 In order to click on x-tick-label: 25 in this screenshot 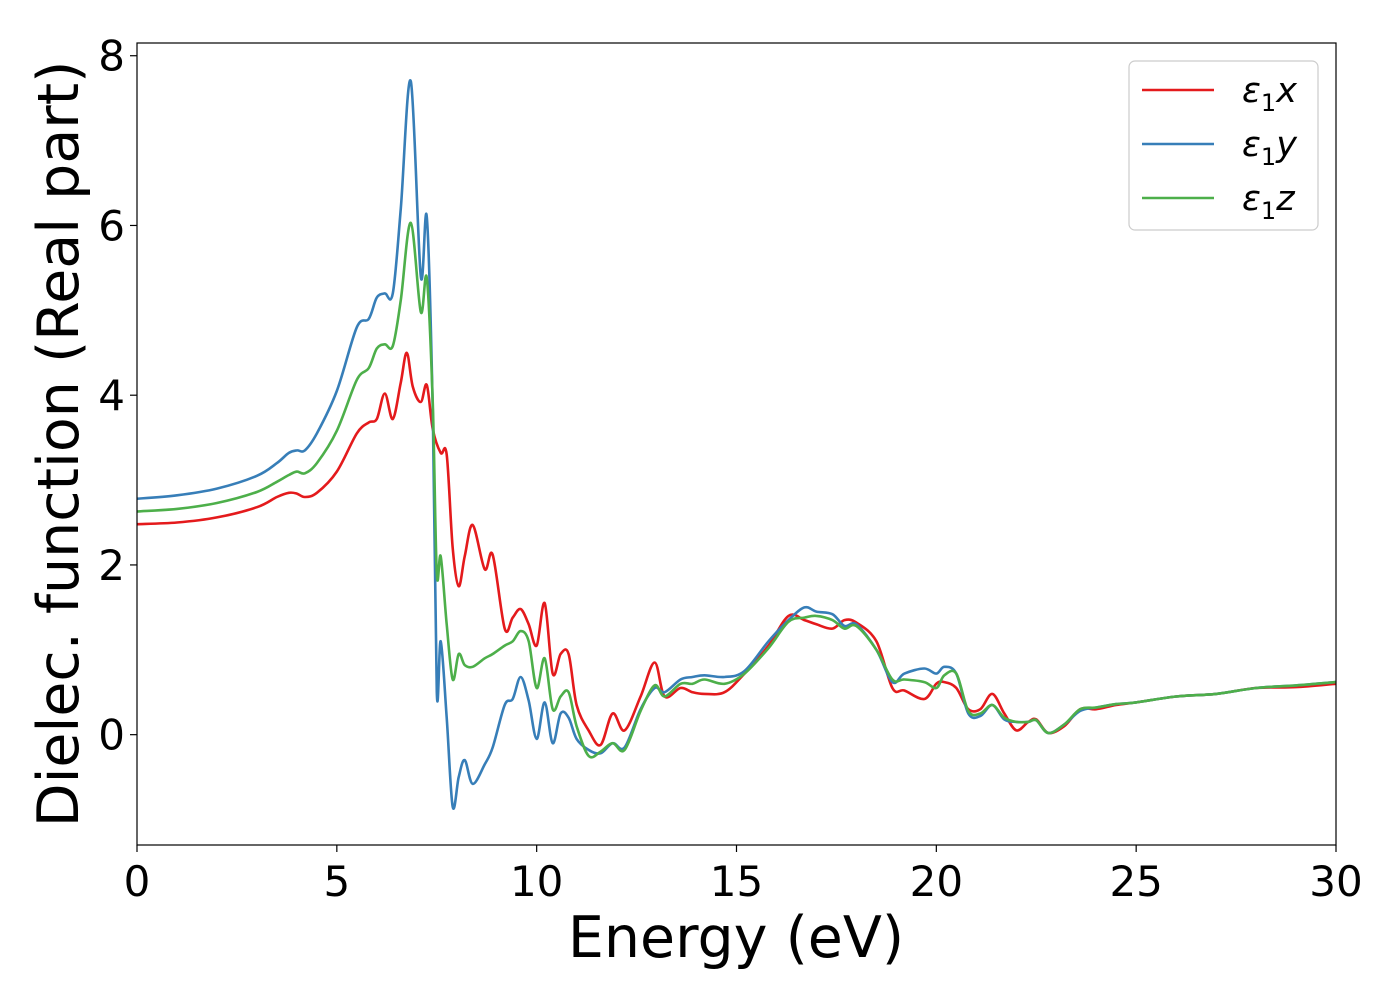, I will do `click(1135, 881)`.